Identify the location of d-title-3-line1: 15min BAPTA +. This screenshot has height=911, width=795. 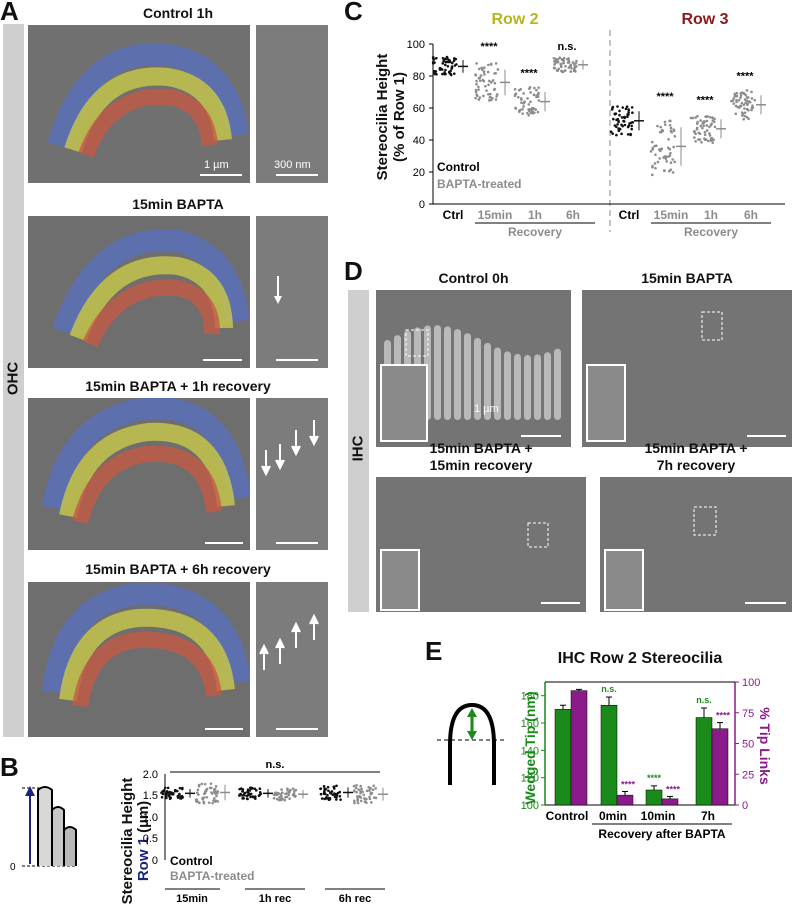
(481, 448).